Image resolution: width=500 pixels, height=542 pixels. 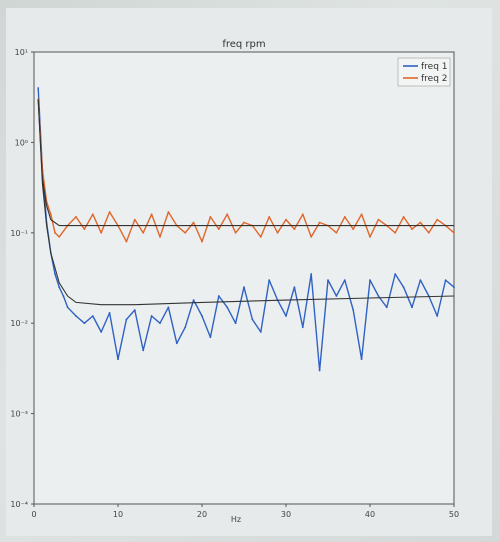 I want to click on y-tick-label: 10¹, so click(x=21, y=52).